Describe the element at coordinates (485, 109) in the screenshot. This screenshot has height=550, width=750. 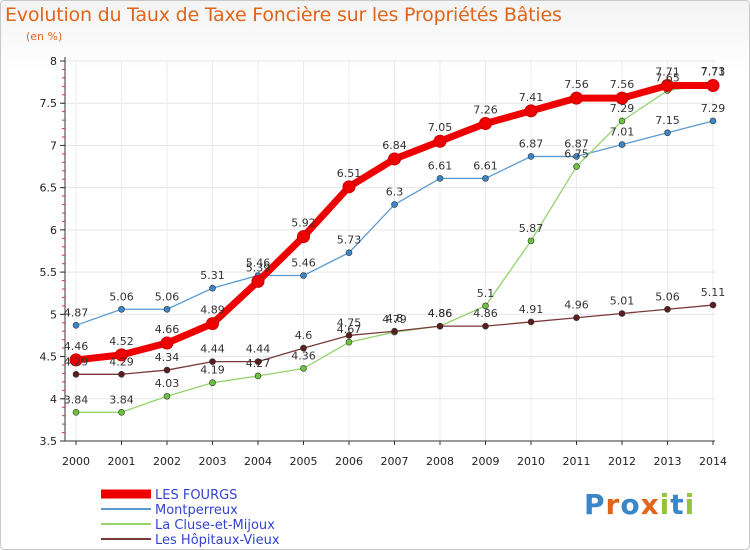
I see `data-label-3: 7.26` at that location.